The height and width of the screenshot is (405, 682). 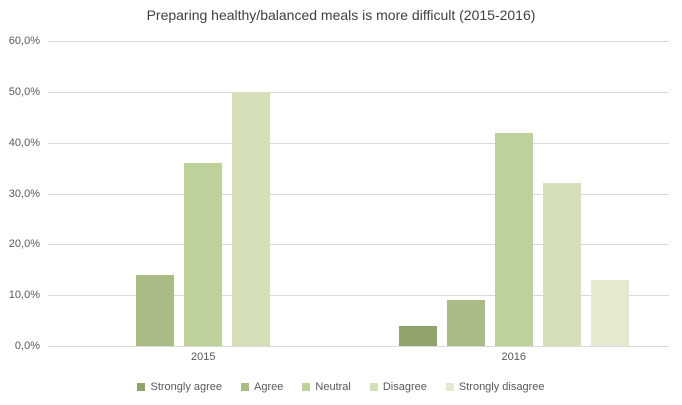 What do you see at coordinates (24, 244) in the screenshot?
I see `y-tick-label: 20,0%` at bounding box center [24, 244].